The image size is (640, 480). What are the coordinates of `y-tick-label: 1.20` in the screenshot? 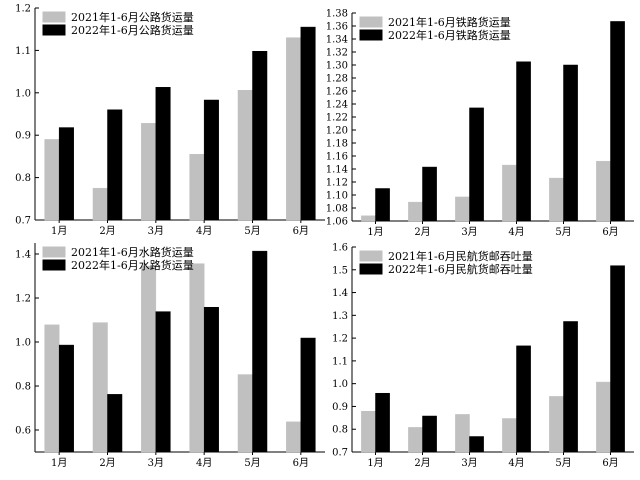 It's located at (337, 131).